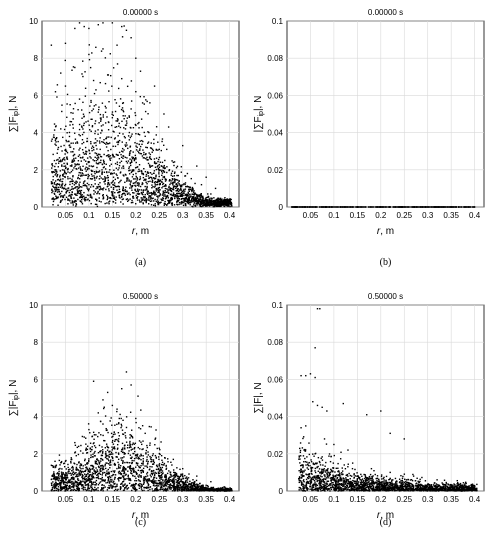 This screenshot has height=550, width=499. Describe the element at coordinates (275, 58) in the screenshot. I see `y-tick-label: 0.08` at that location.